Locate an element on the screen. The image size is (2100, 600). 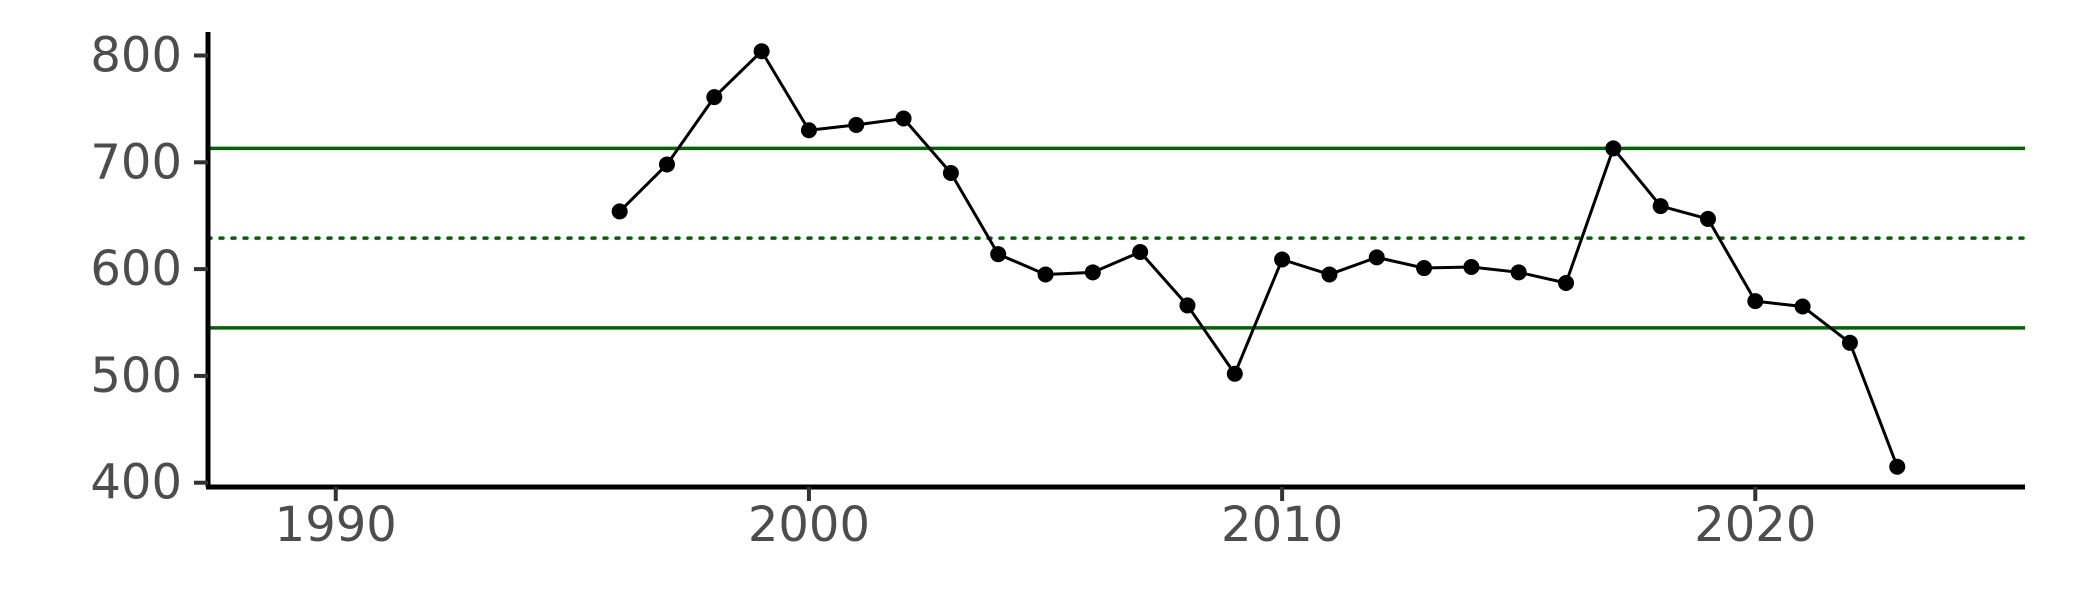
y-tick-label: 700 is located at coordinates (136, 162).